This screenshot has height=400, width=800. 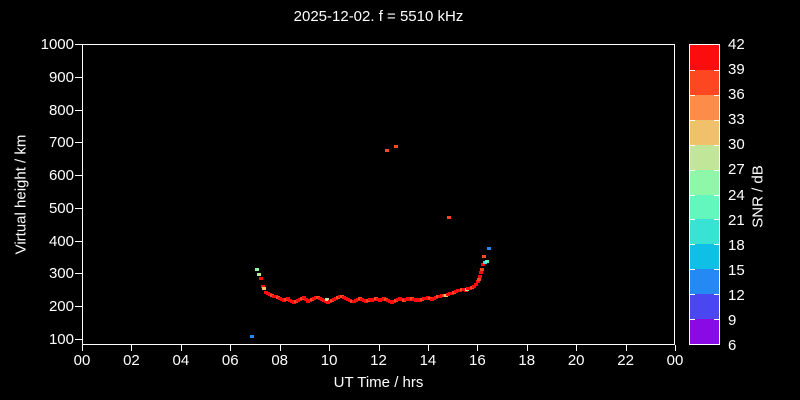 I want to click on x-tick-label: 10, so click(x=329, y=360).